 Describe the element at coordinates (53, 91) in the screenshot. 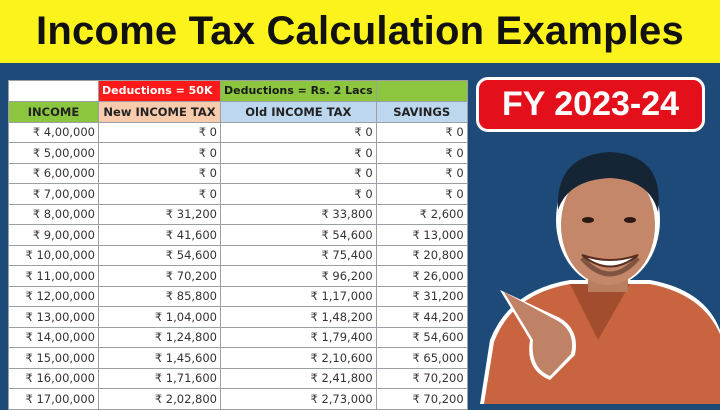

I see `group-header-blank` at that location.